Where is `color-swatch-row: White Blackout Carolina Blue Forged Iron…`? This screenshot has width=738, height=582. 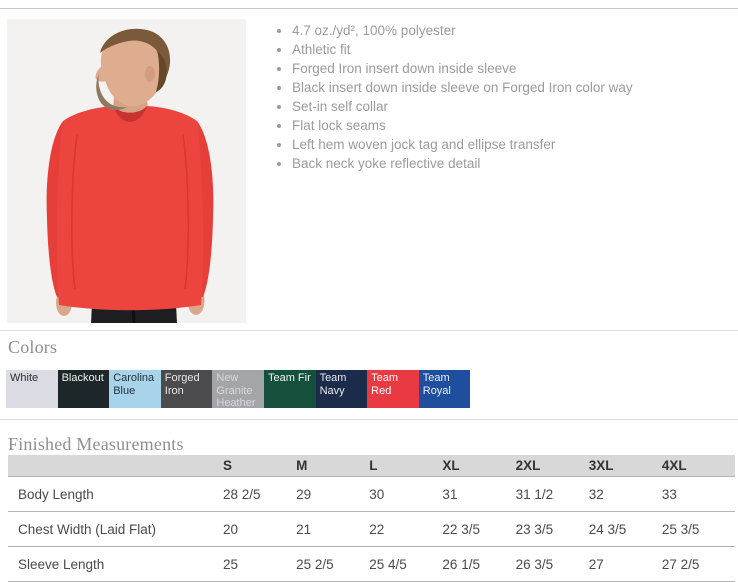
color-swatch-row: White Blackout Carolina Blue Forged Iron… is located at coordinates (238, 389).